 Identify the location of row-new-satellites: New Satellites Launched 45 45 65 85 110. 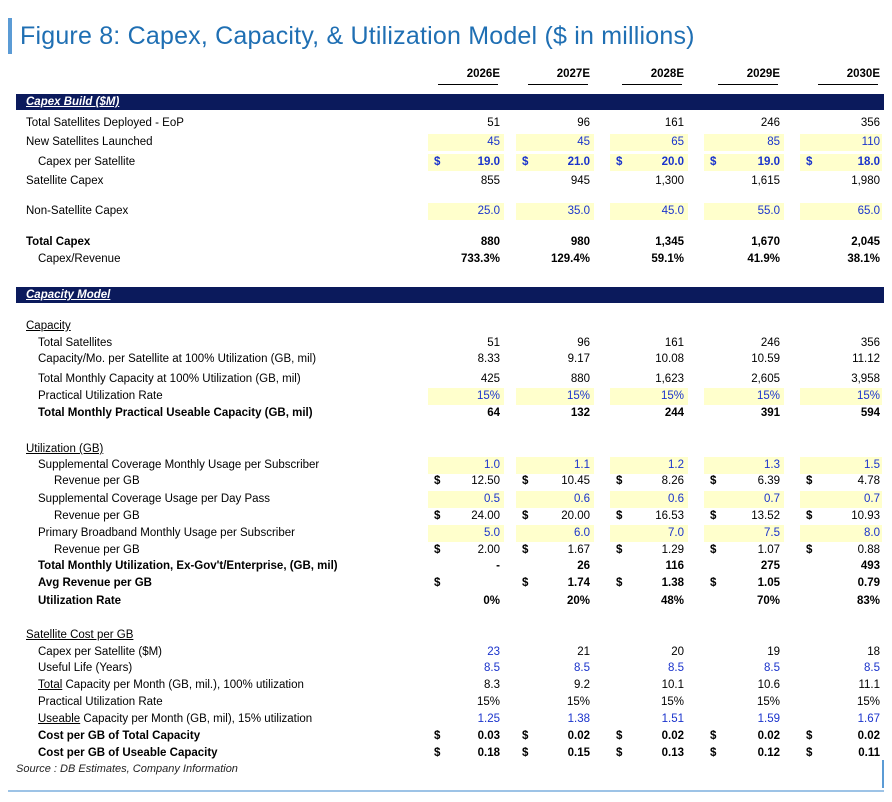
(450, 142).